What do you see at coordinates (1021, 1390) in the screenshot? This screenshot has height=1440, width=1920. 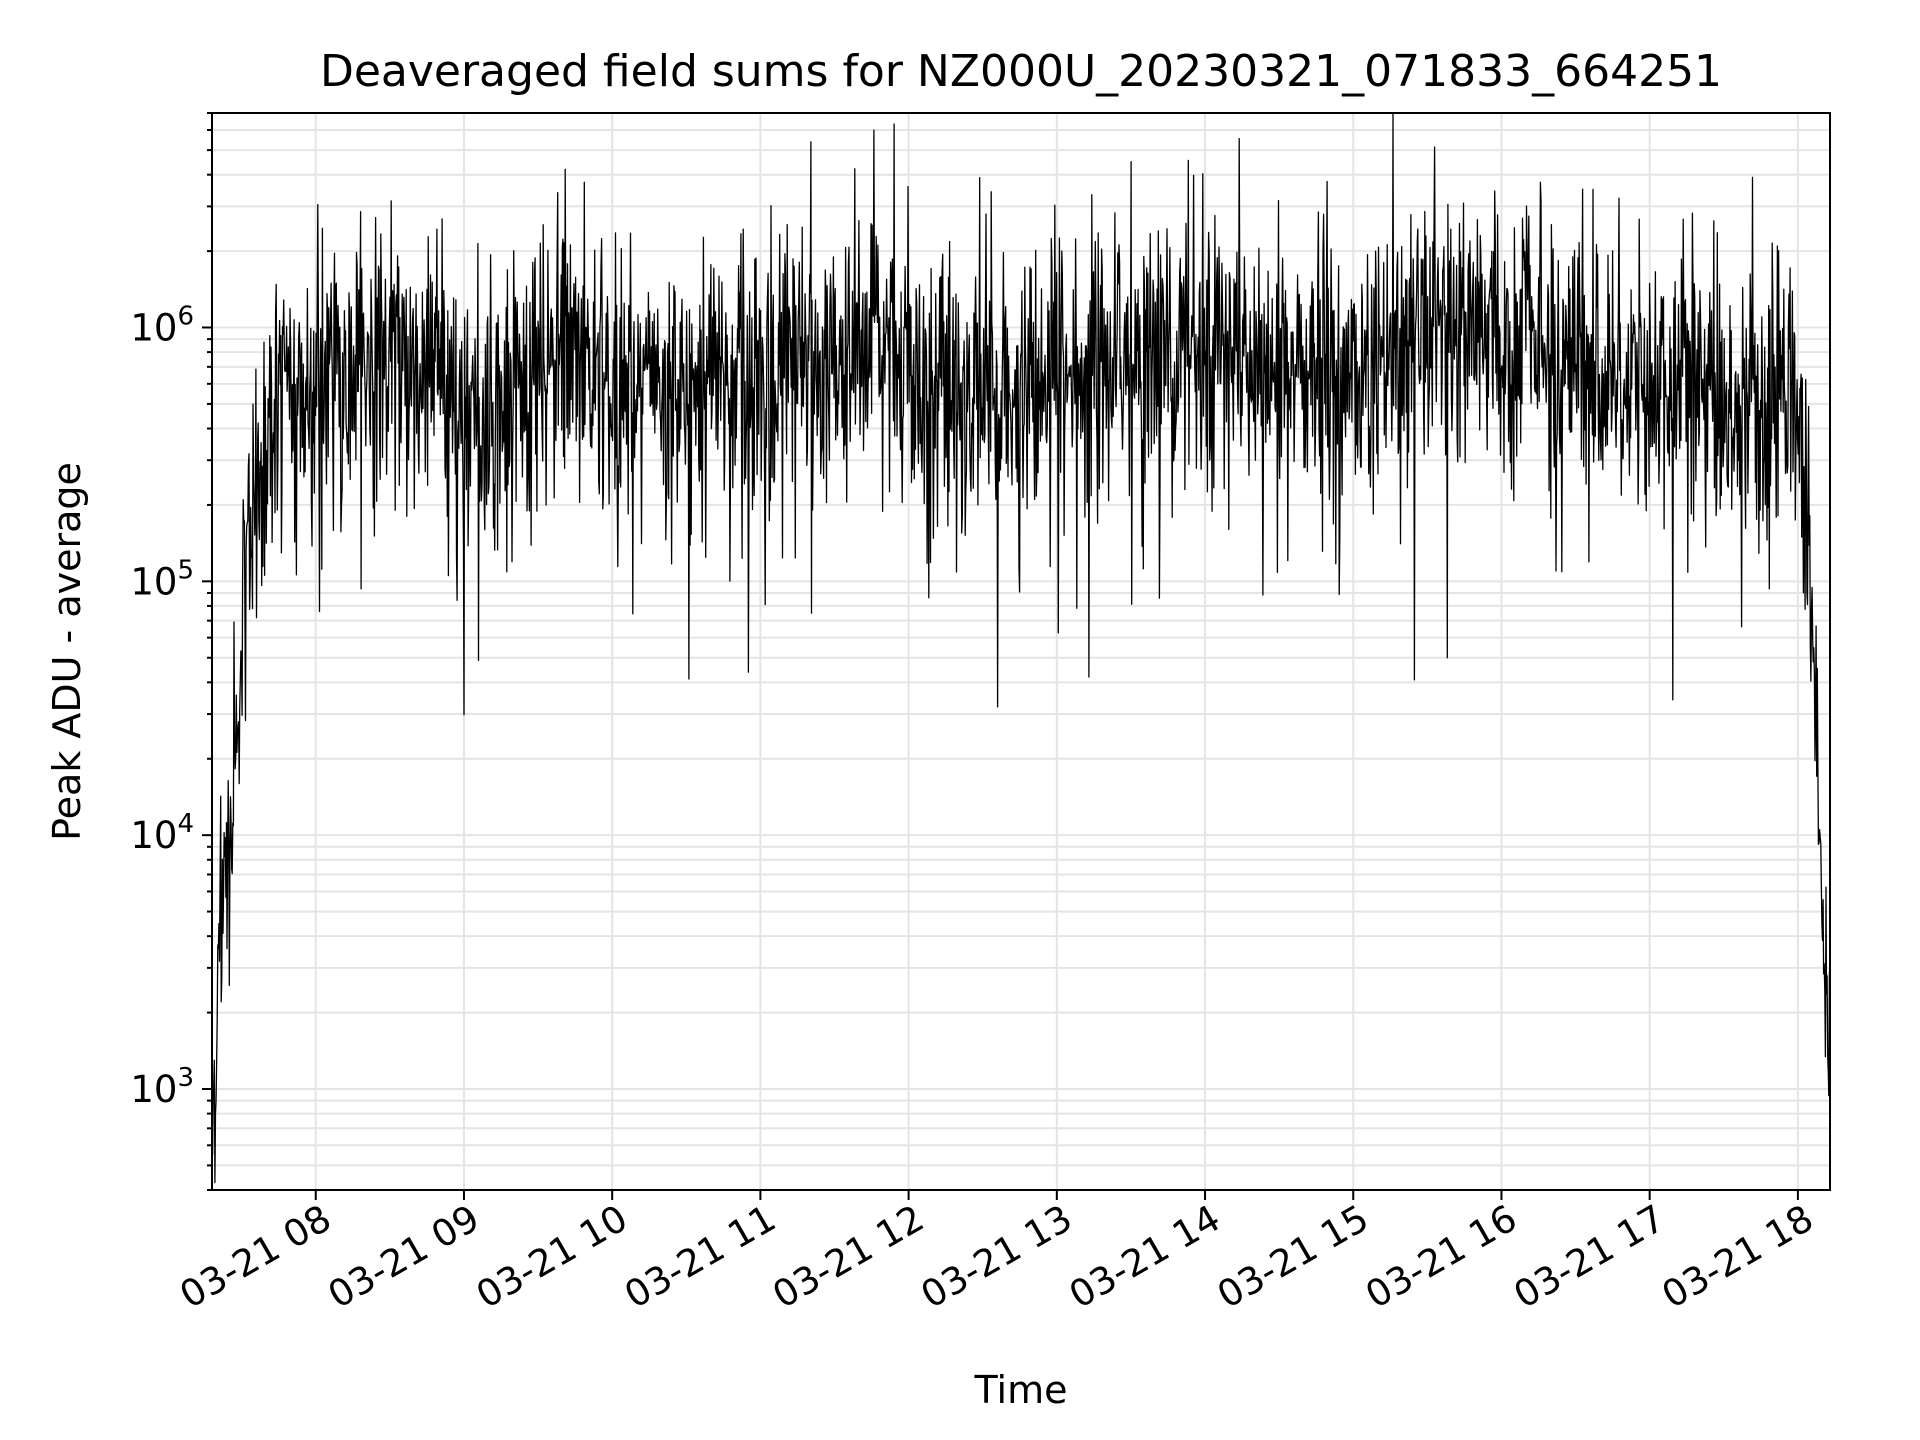 I see `x-axis-label: Time` at bounding box center [1021, 1390].